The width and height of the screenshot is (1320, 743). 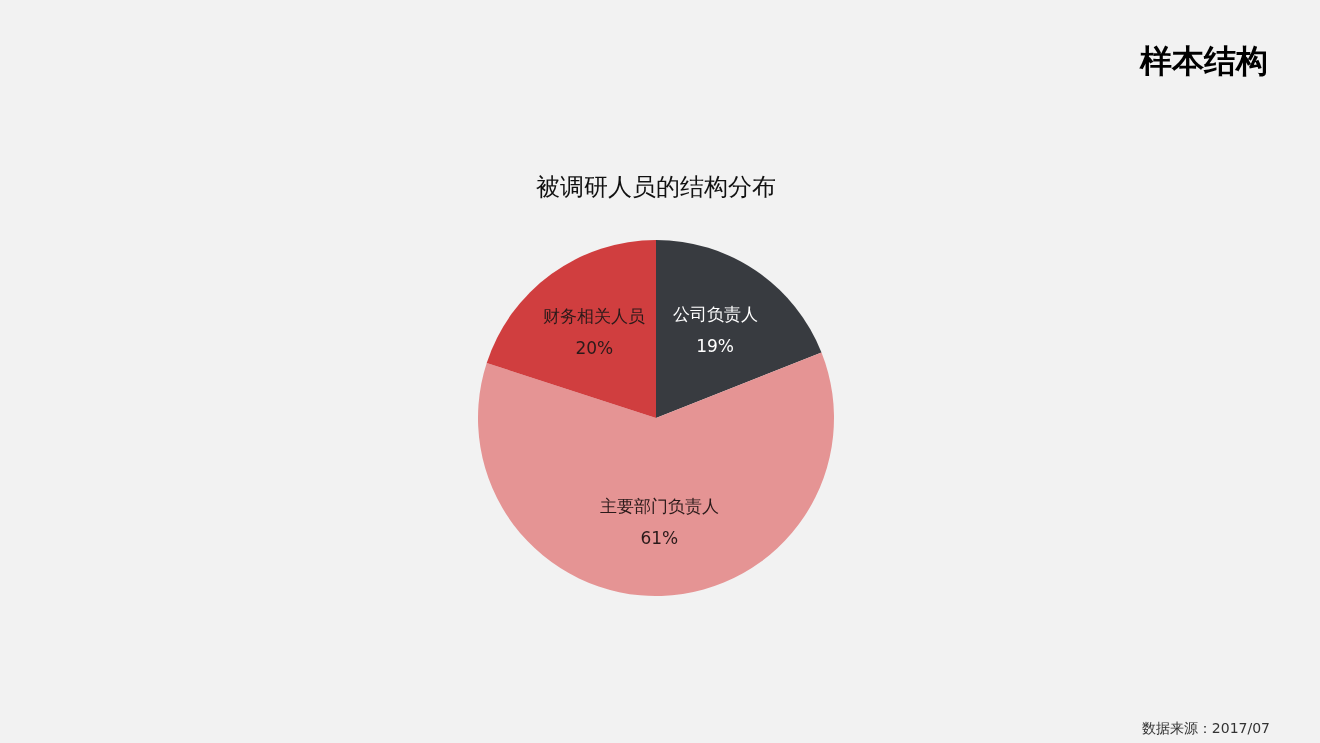 I want to click on slice-label: 主要部门负责人, so click(x=659, y=505).